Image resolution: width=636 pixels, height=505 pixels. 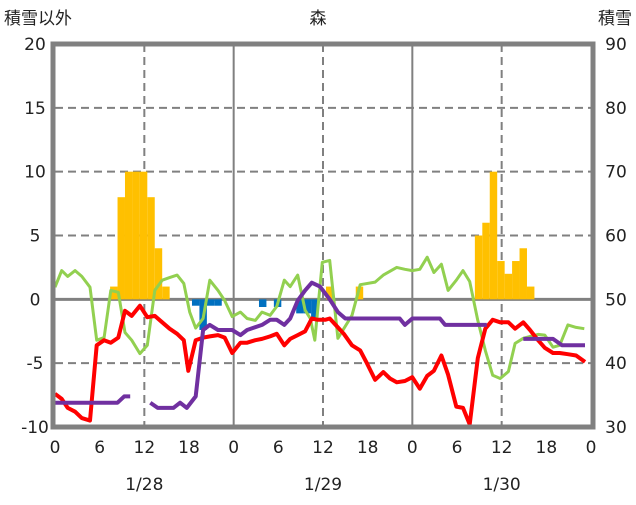 What do you see at coordinates (616, 300) in the screenshot?
I see `y-tick-right: 50` at bounding box center [616, 300].